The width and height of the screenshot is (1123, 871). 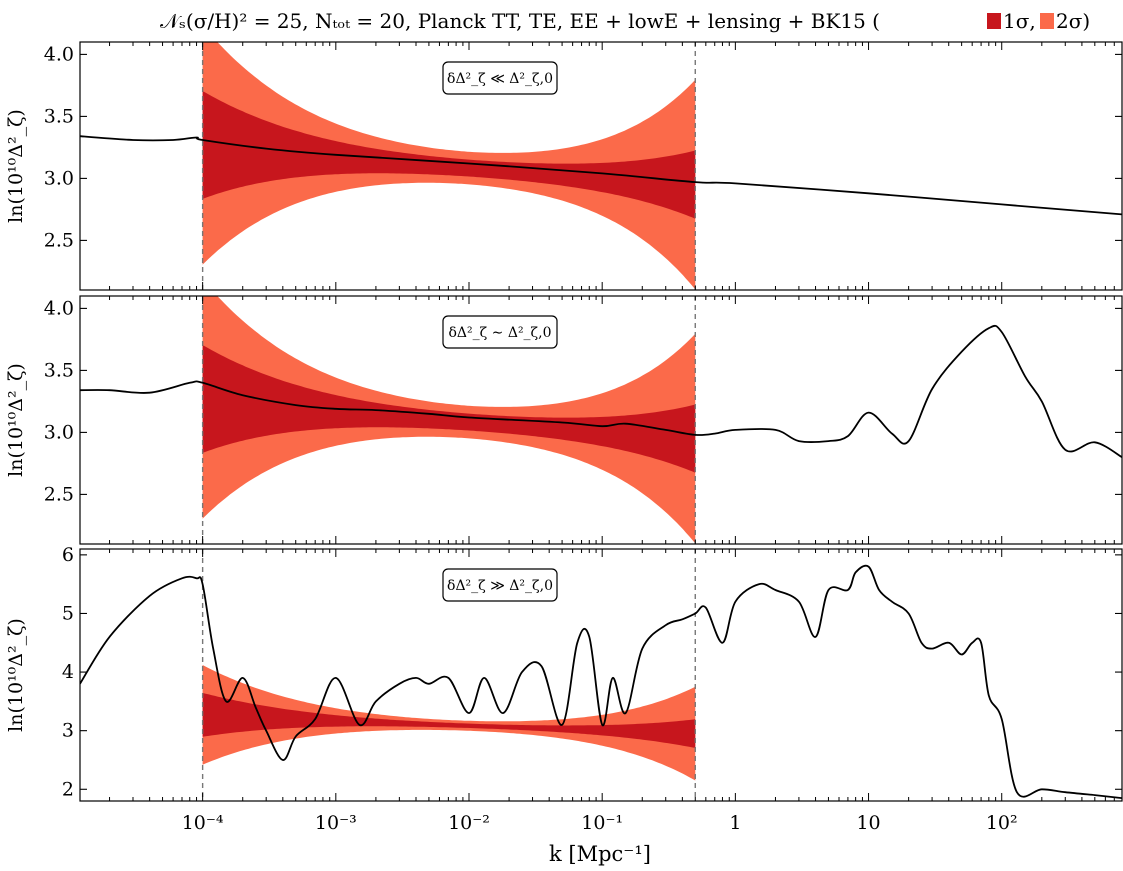 I want to click on spectrum-curve-middle, so click(x=601, y=391).